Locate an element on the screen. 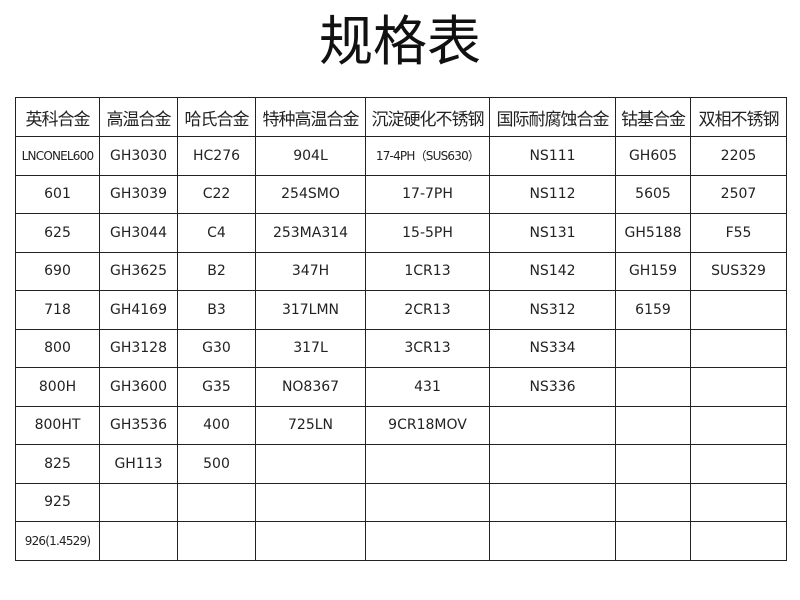  table-cell: NS142 is located at coordinates (552, 271).